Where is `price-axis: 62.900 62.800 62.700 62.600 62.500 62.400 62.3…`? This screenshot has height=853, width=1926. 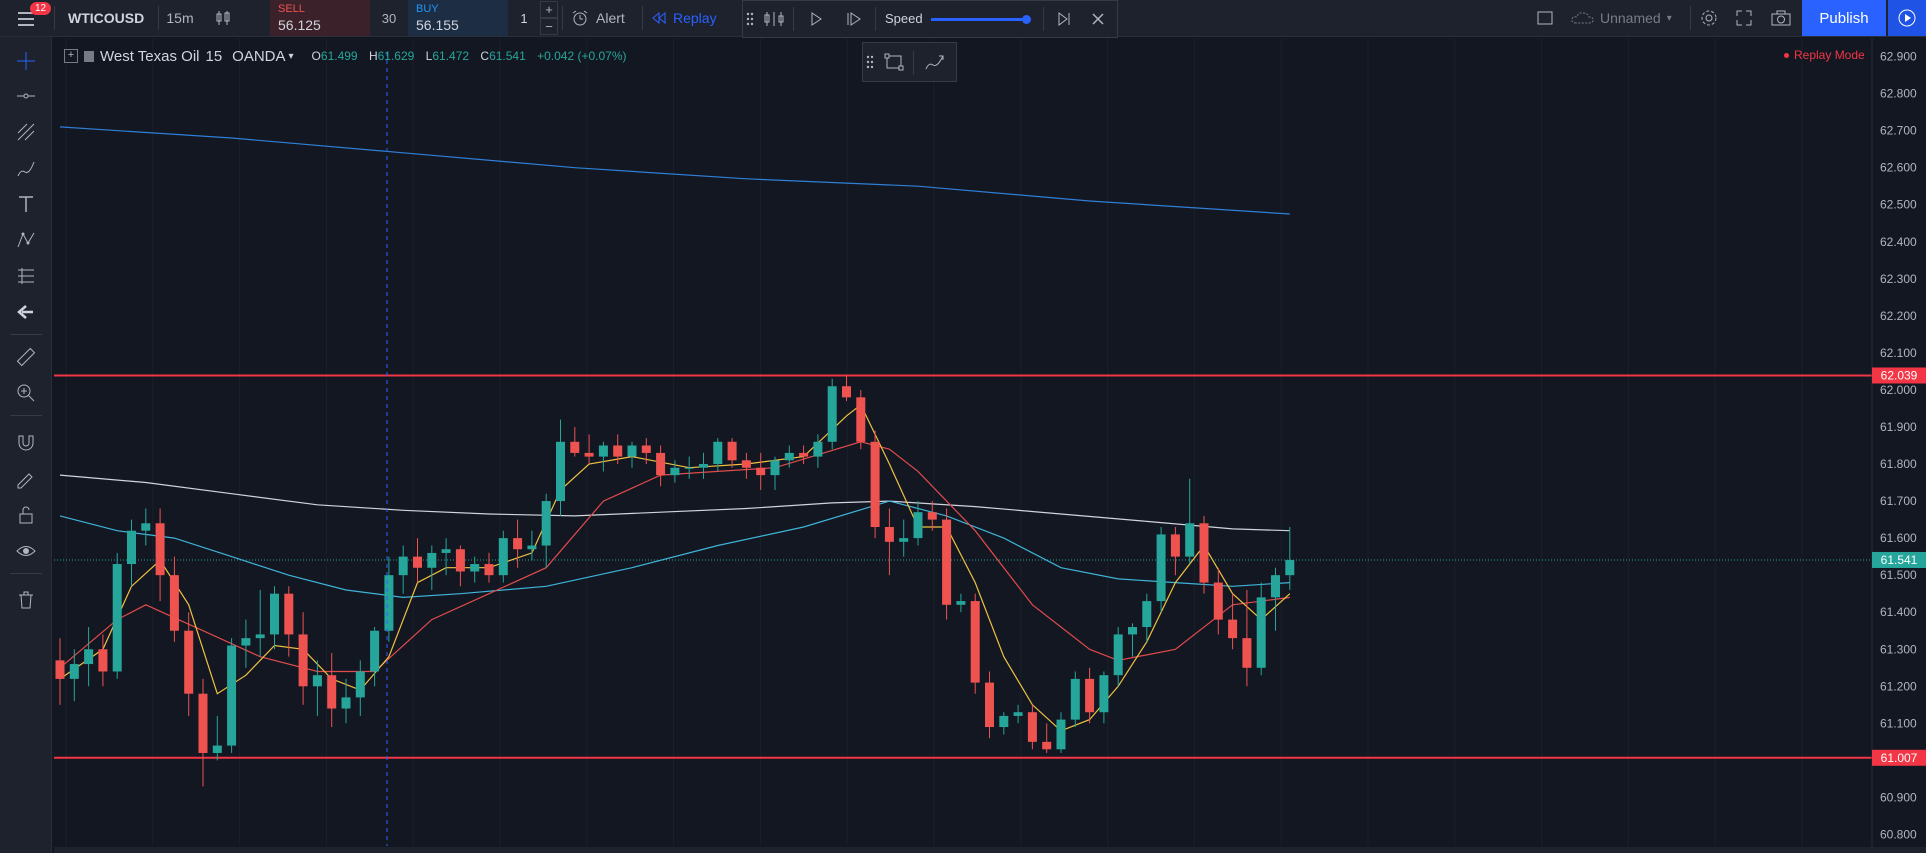
price-axis: 62.900 62.800 62.700 62.600 62.500 62.400 62.3… is located at coordinates (1898, 445).